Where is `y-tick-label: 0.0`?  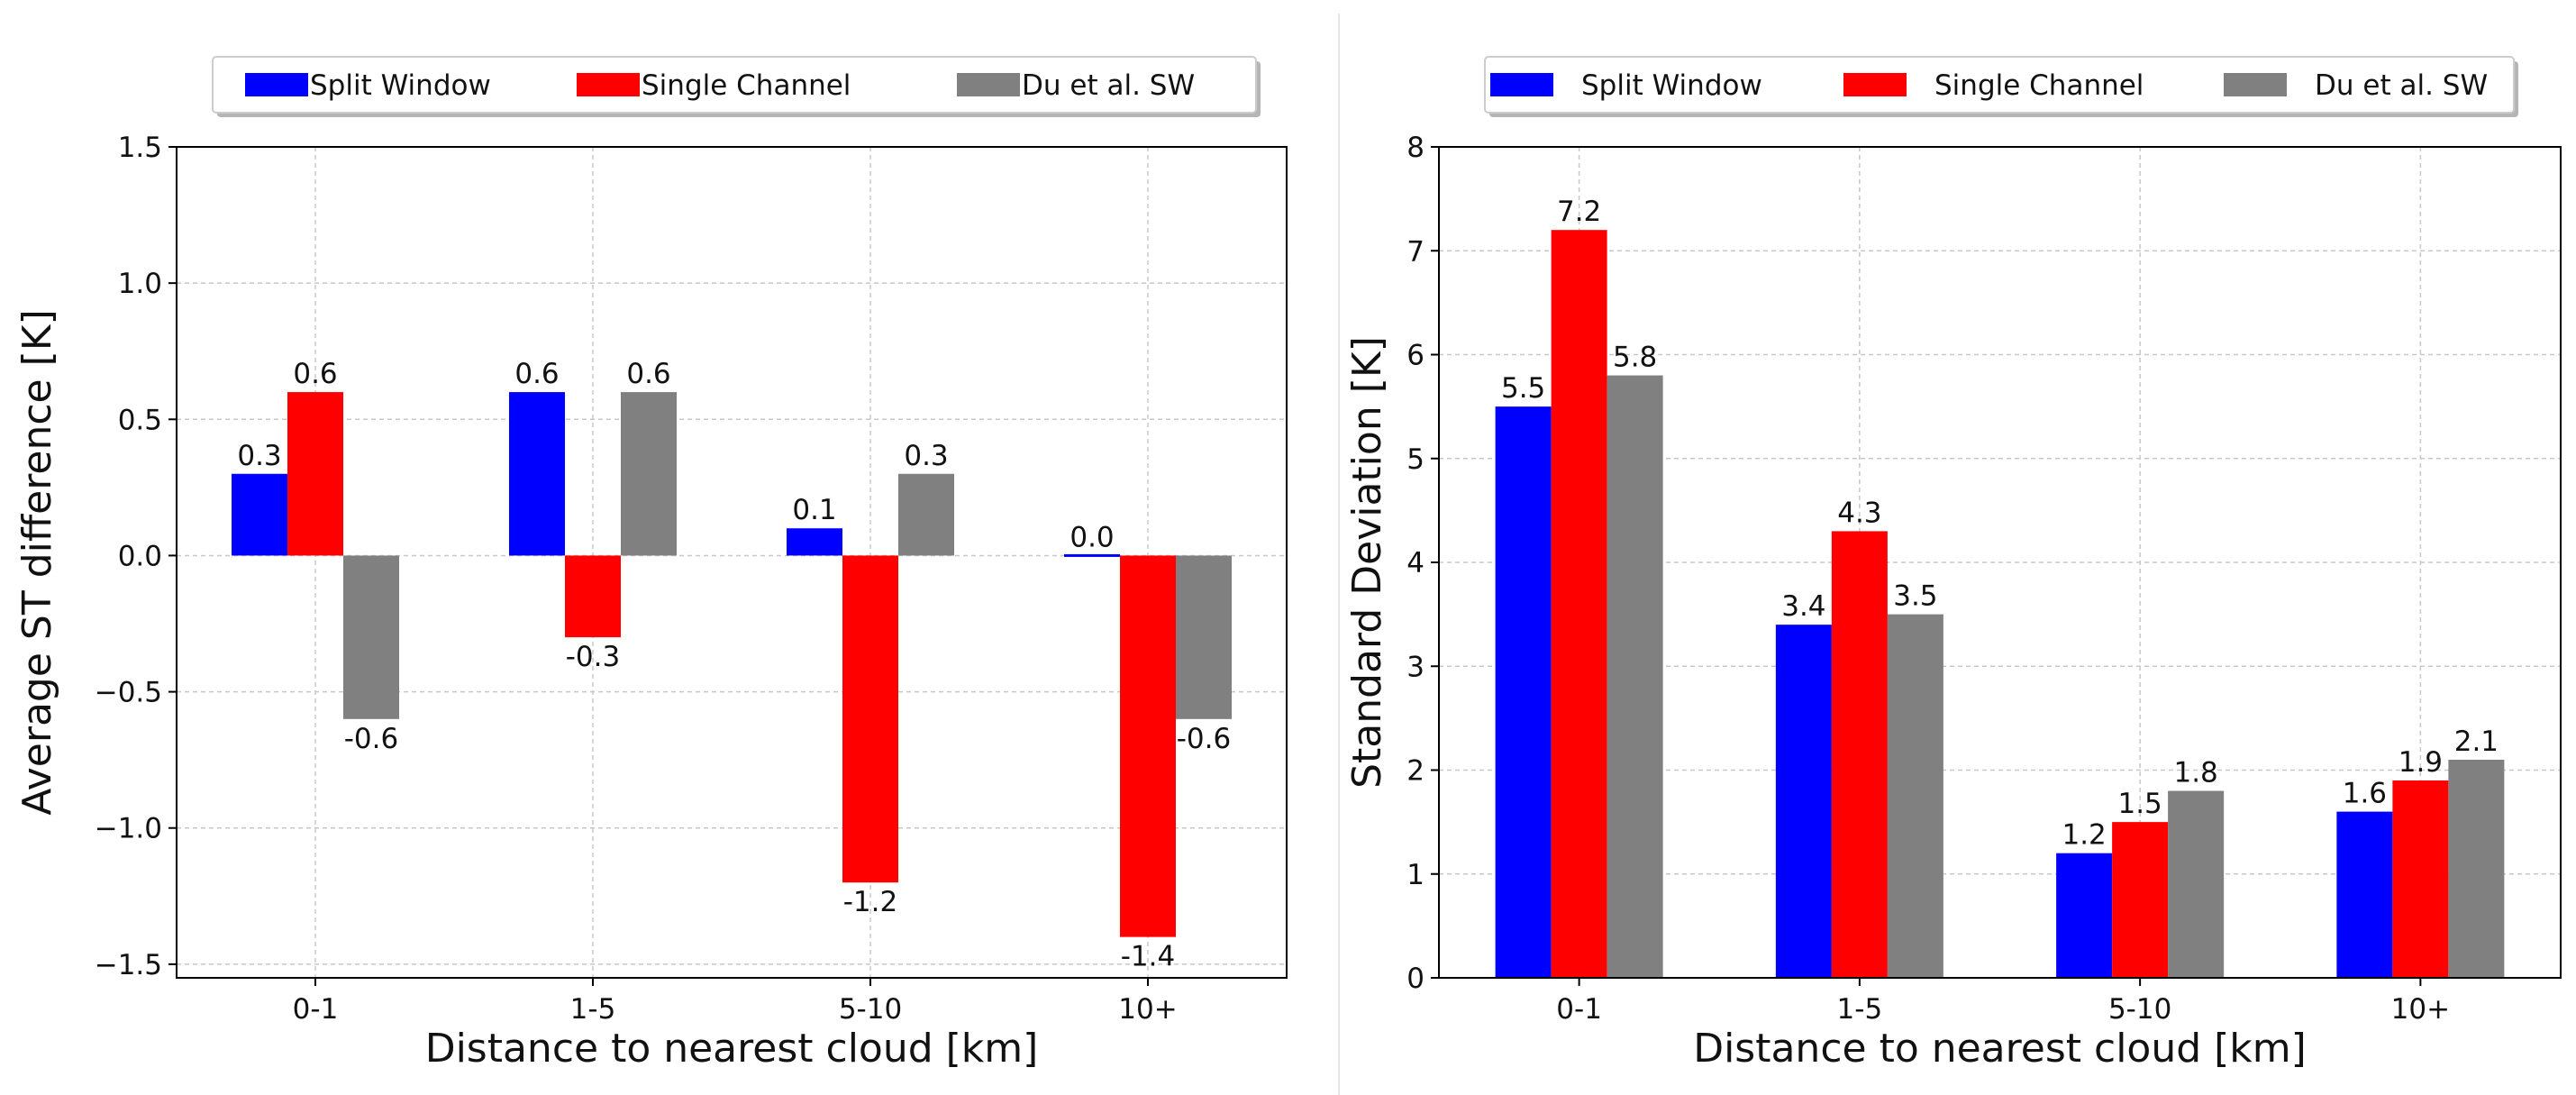 y-tick-label: 0.0 is located at coordinates (140, 556).